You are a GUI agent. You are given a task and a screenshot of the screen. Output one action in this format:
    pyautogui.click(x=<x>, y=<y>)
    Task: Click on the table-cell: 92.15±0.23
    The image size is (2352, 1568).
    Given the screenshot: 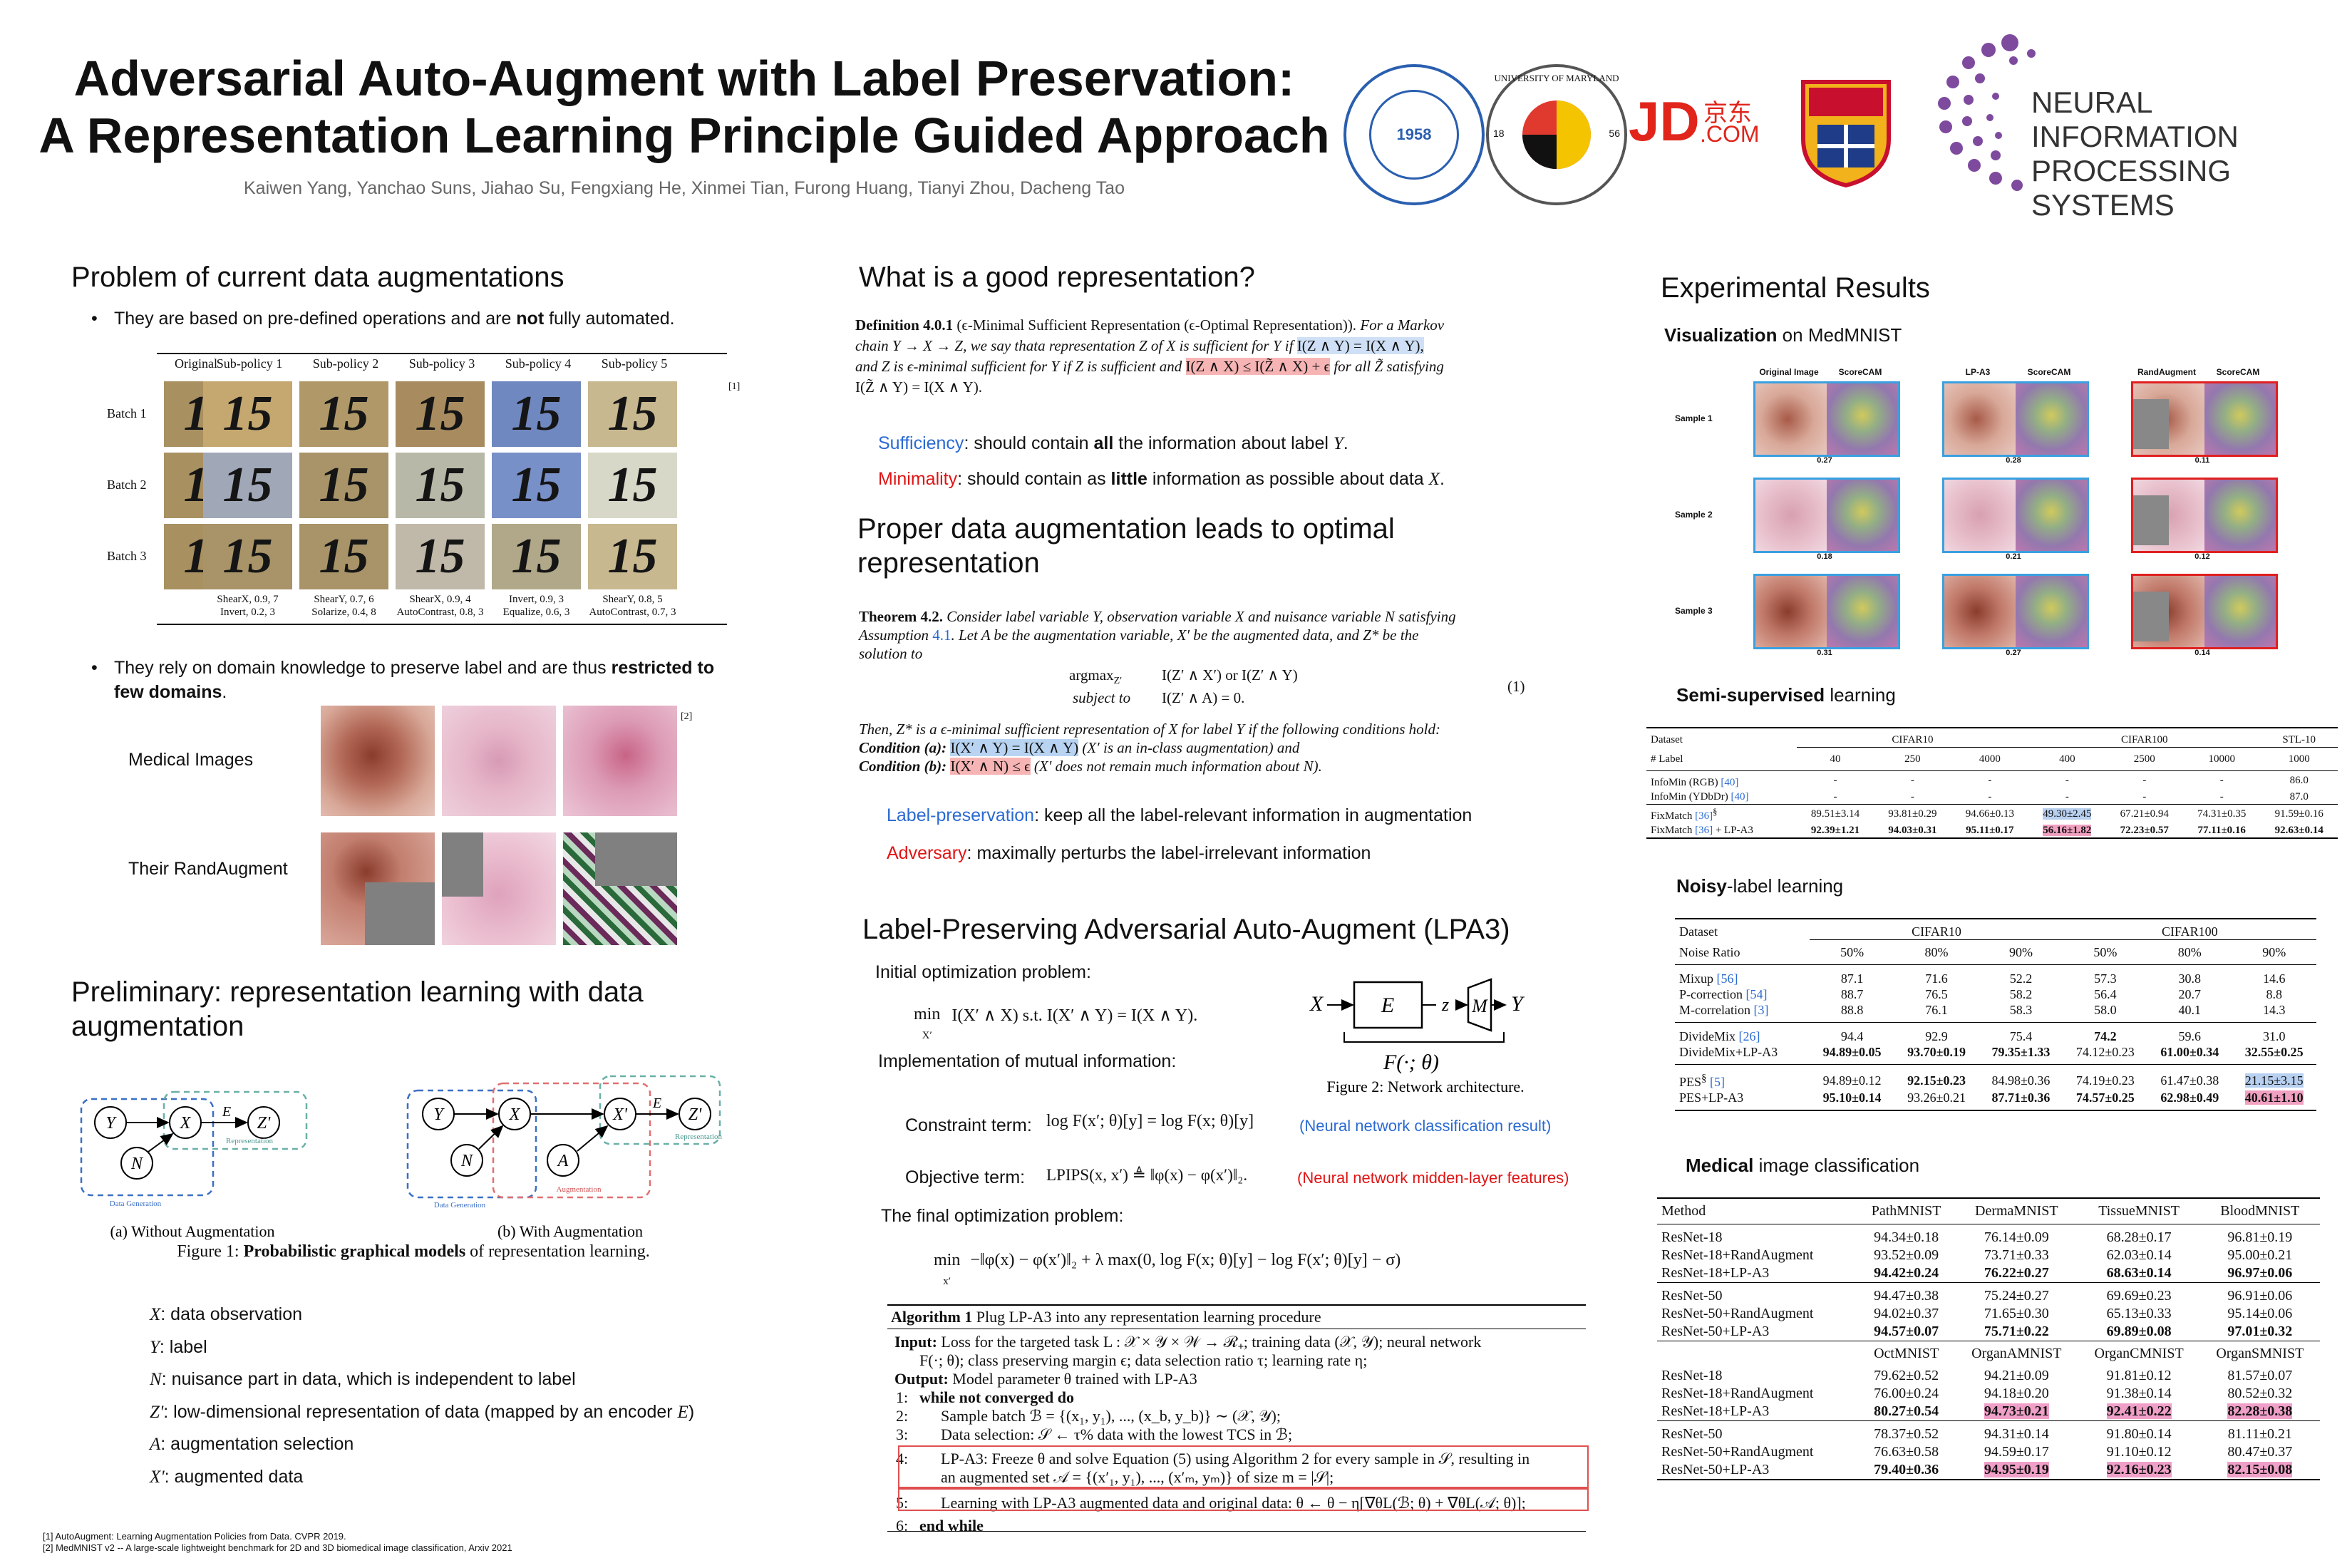 What is the action you would take?
    pyautogui.click(x=1937, y=1077)
    